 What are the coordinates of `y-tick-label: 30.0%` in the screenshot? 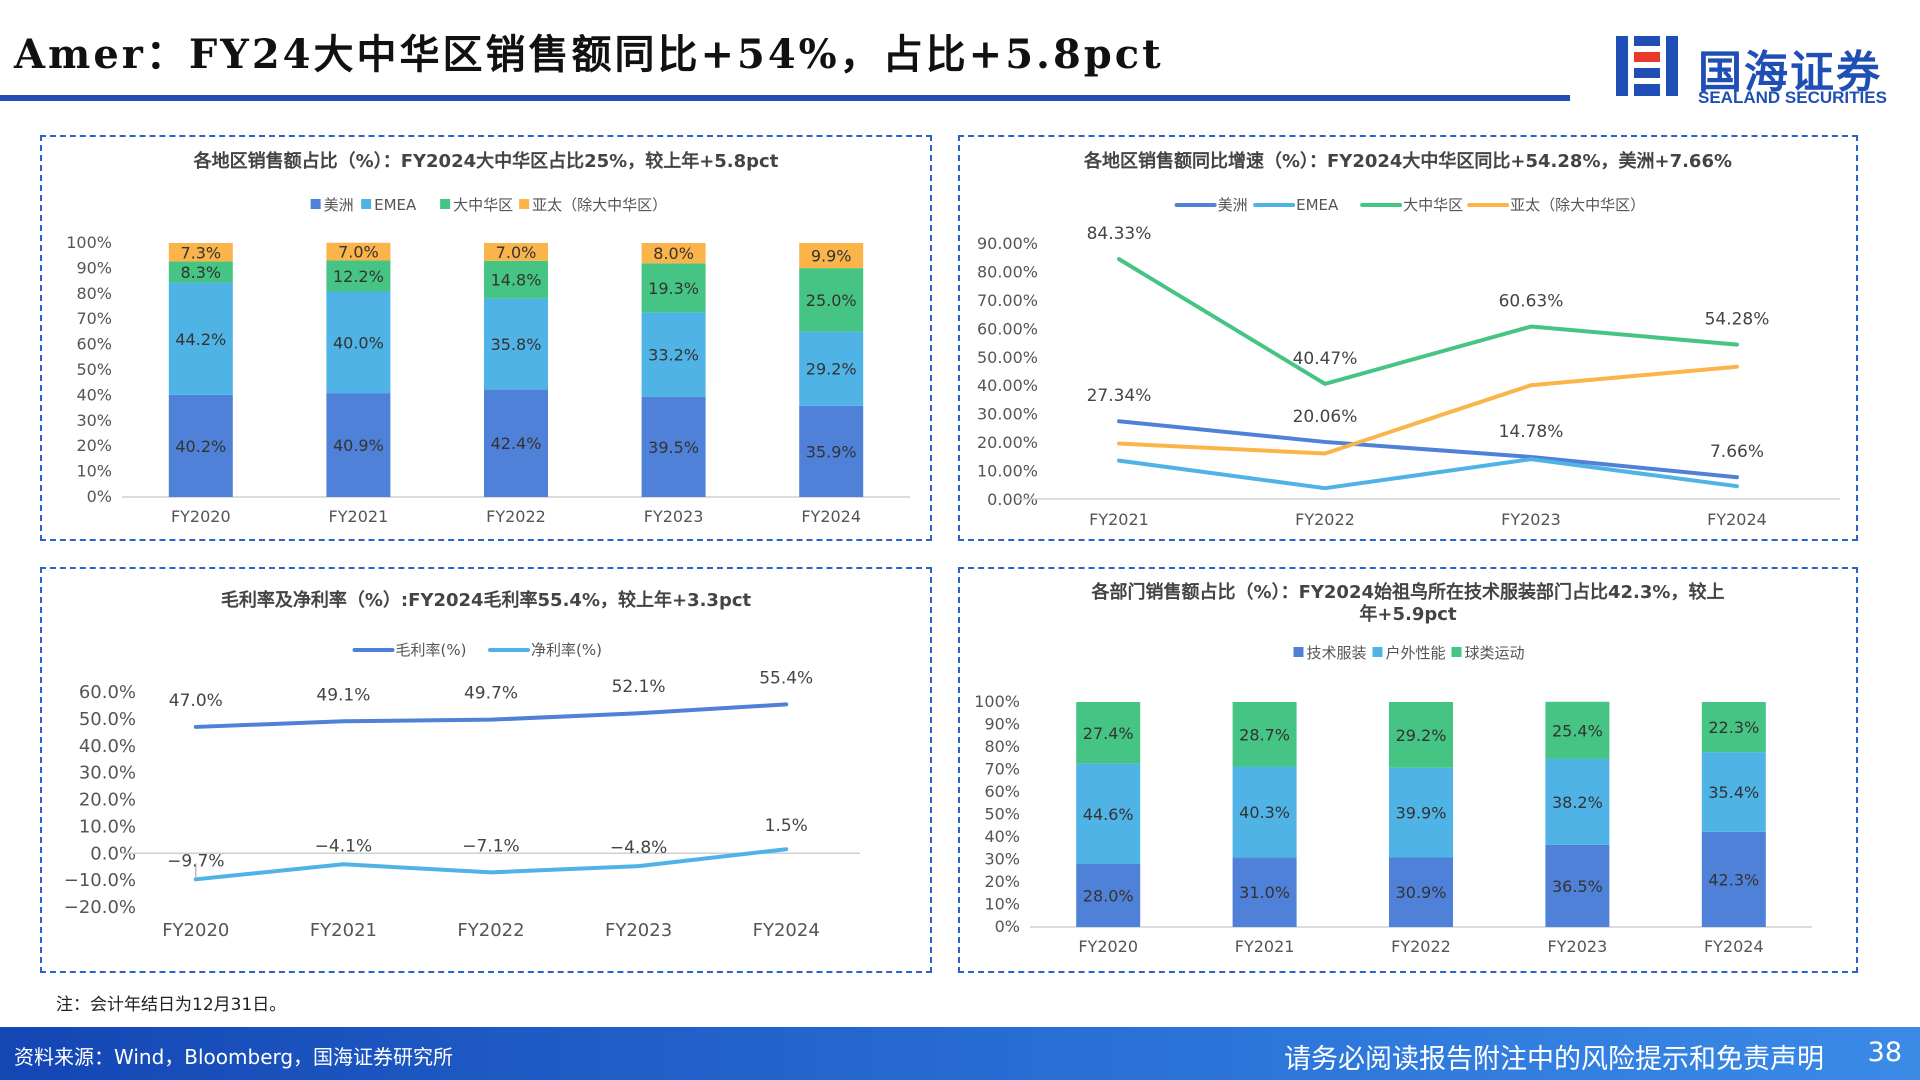 It's located at (107, 773).